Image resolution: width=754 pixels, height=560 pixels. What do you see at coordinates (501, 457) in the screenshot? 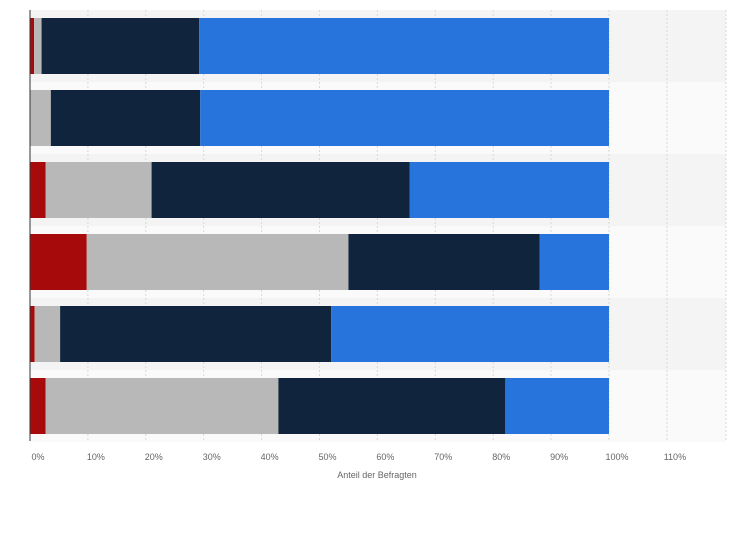
I see `x-tick-label: 80%` at bounding box center [501, 457].